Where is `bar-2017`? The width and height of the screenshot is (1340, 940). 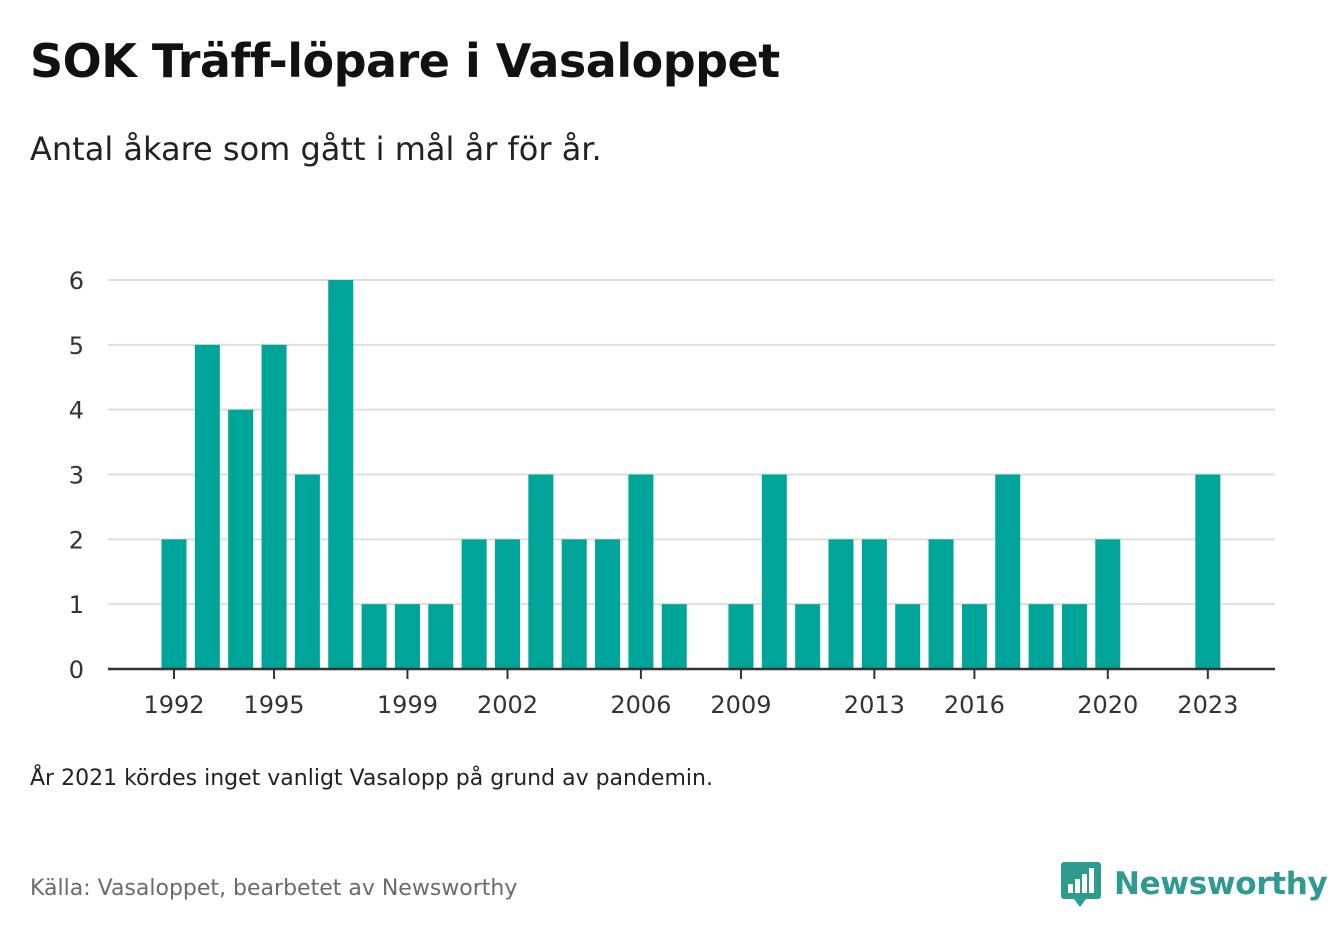
bar-2017 is located at coordinates (1008, 571).